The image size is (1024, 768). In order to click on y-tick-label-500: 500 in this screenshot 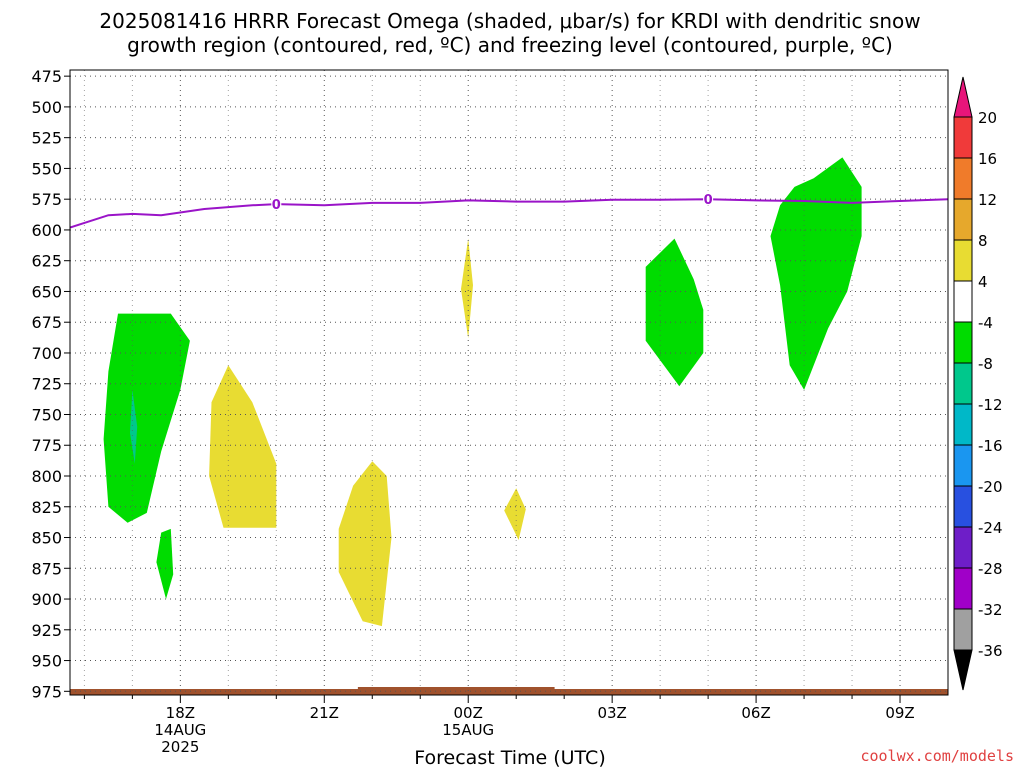, I will do `click(46, 107)`.